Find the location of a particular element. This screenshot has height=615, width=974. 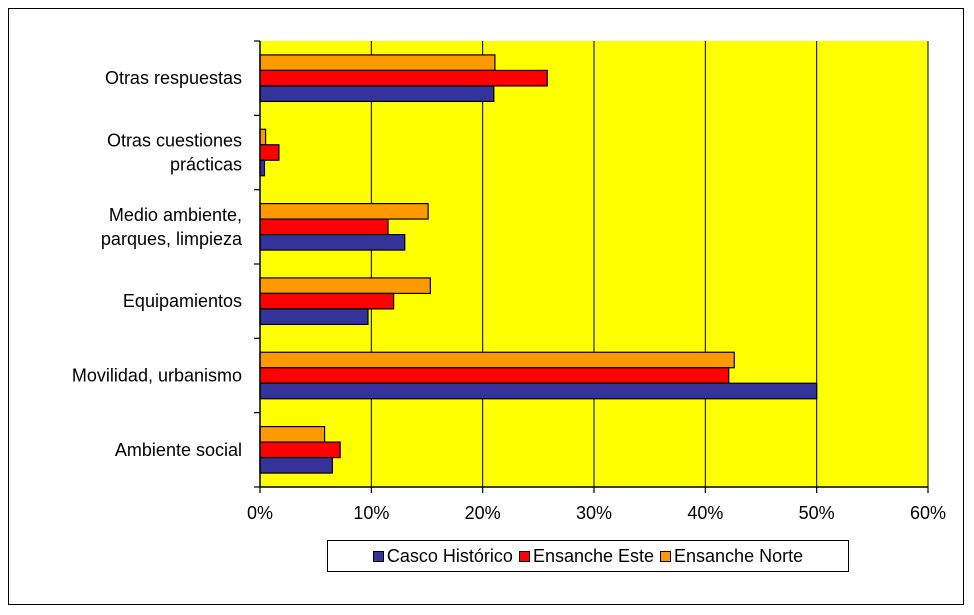

bar-casco-historico-equipamientos is located at coordinates (314, 317).